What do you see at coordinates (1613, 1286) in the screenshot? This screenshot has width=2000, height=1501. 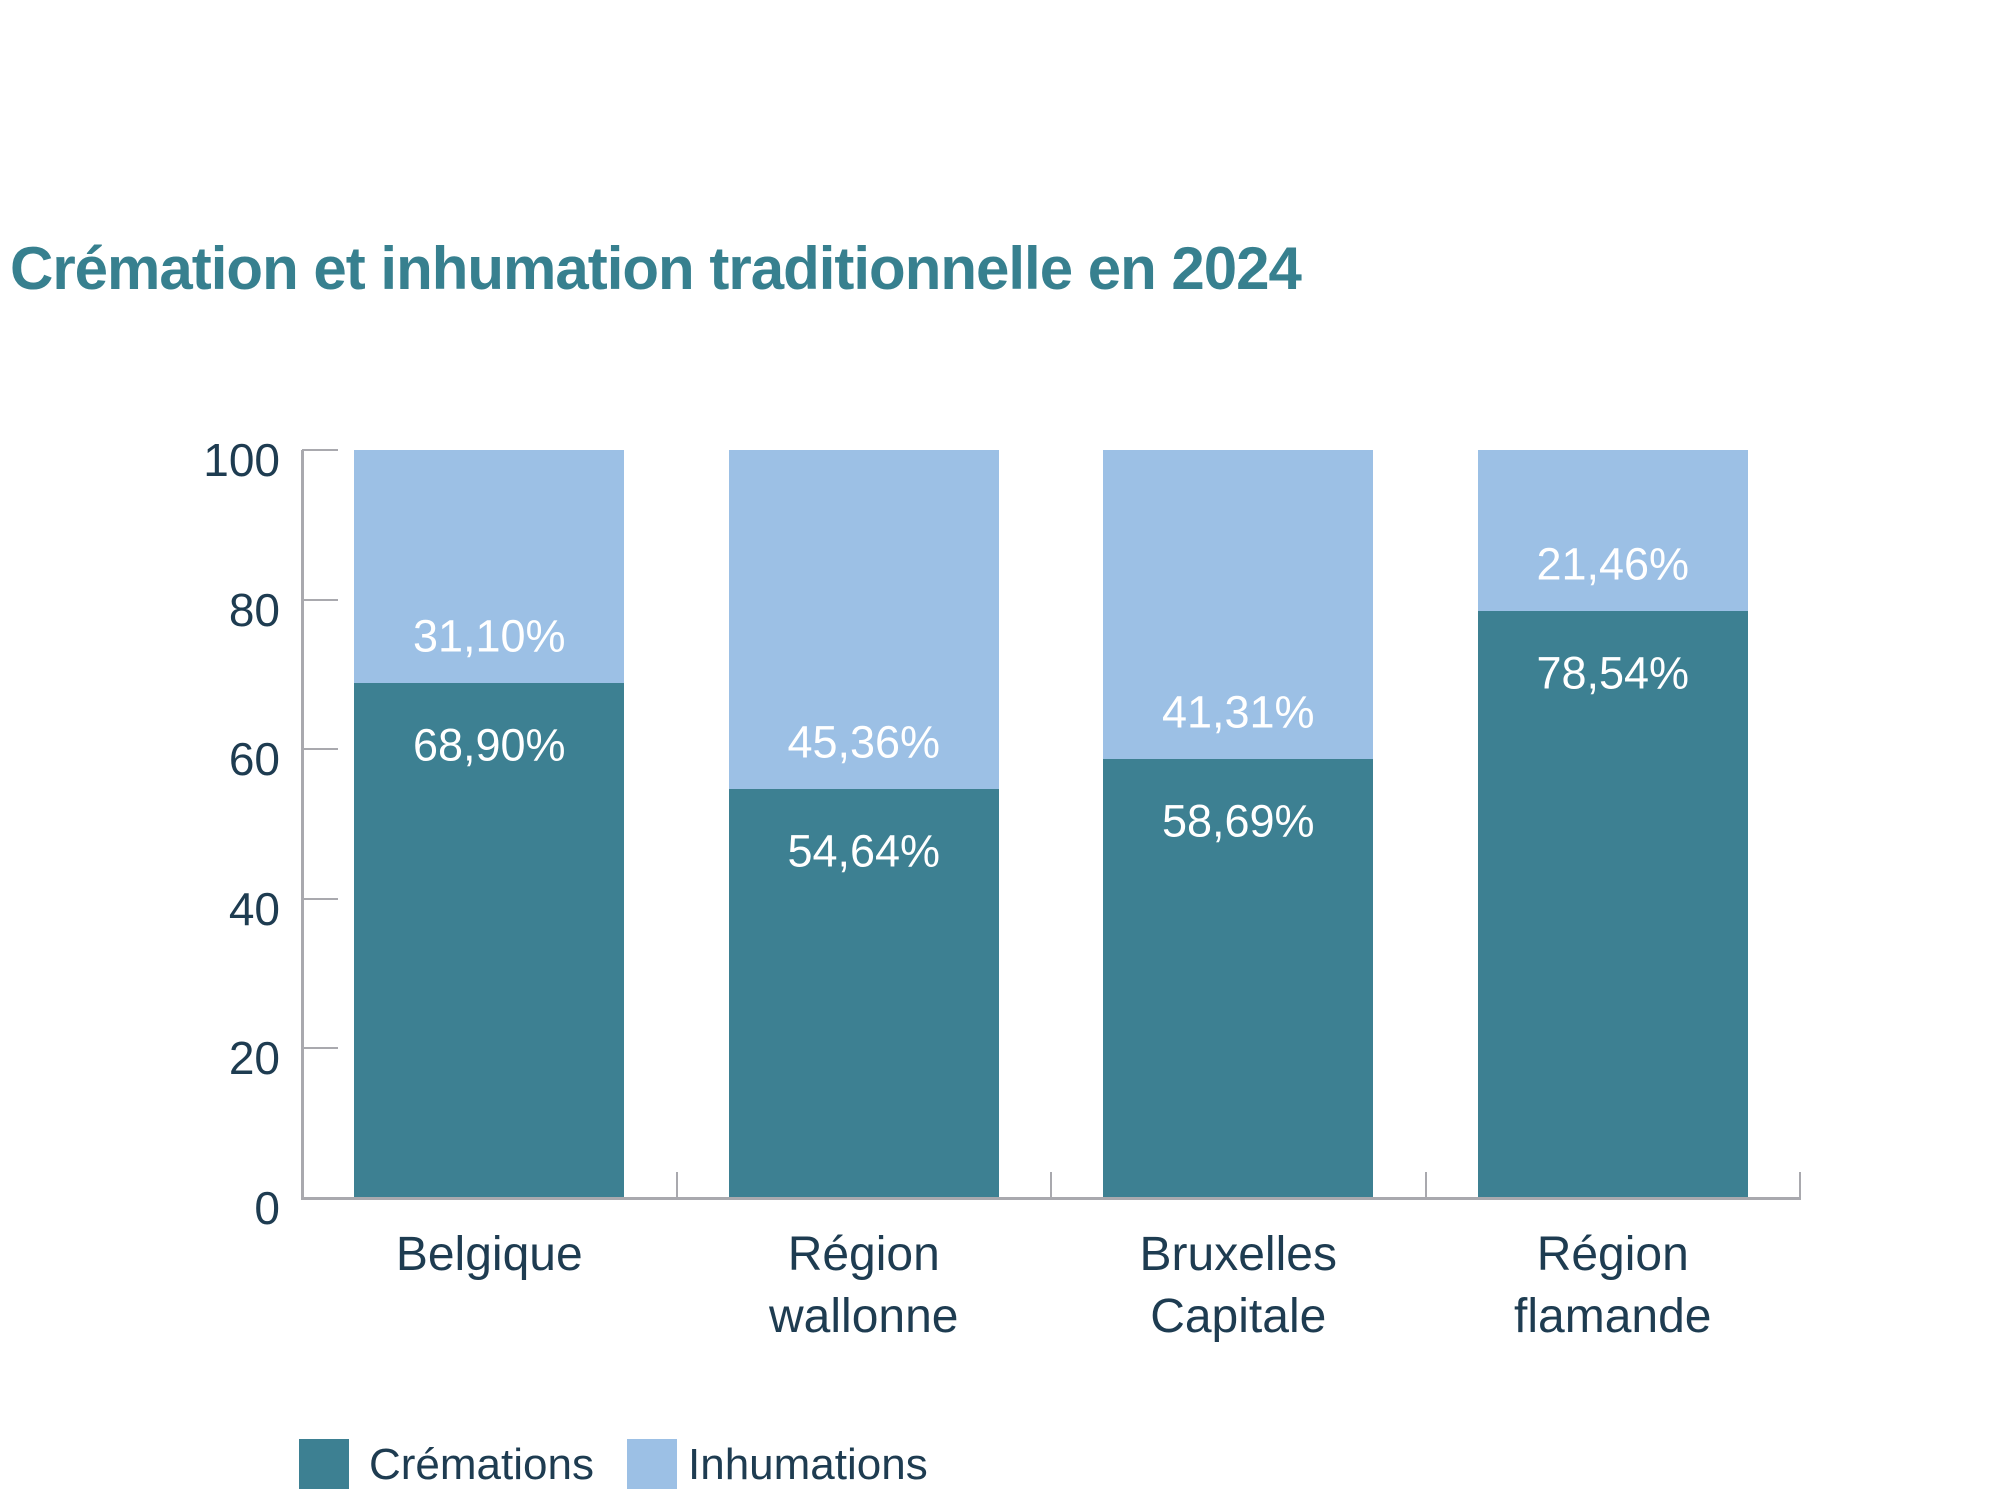 I see `category-label: Région flamande` at bounding box center [1613, 1286].